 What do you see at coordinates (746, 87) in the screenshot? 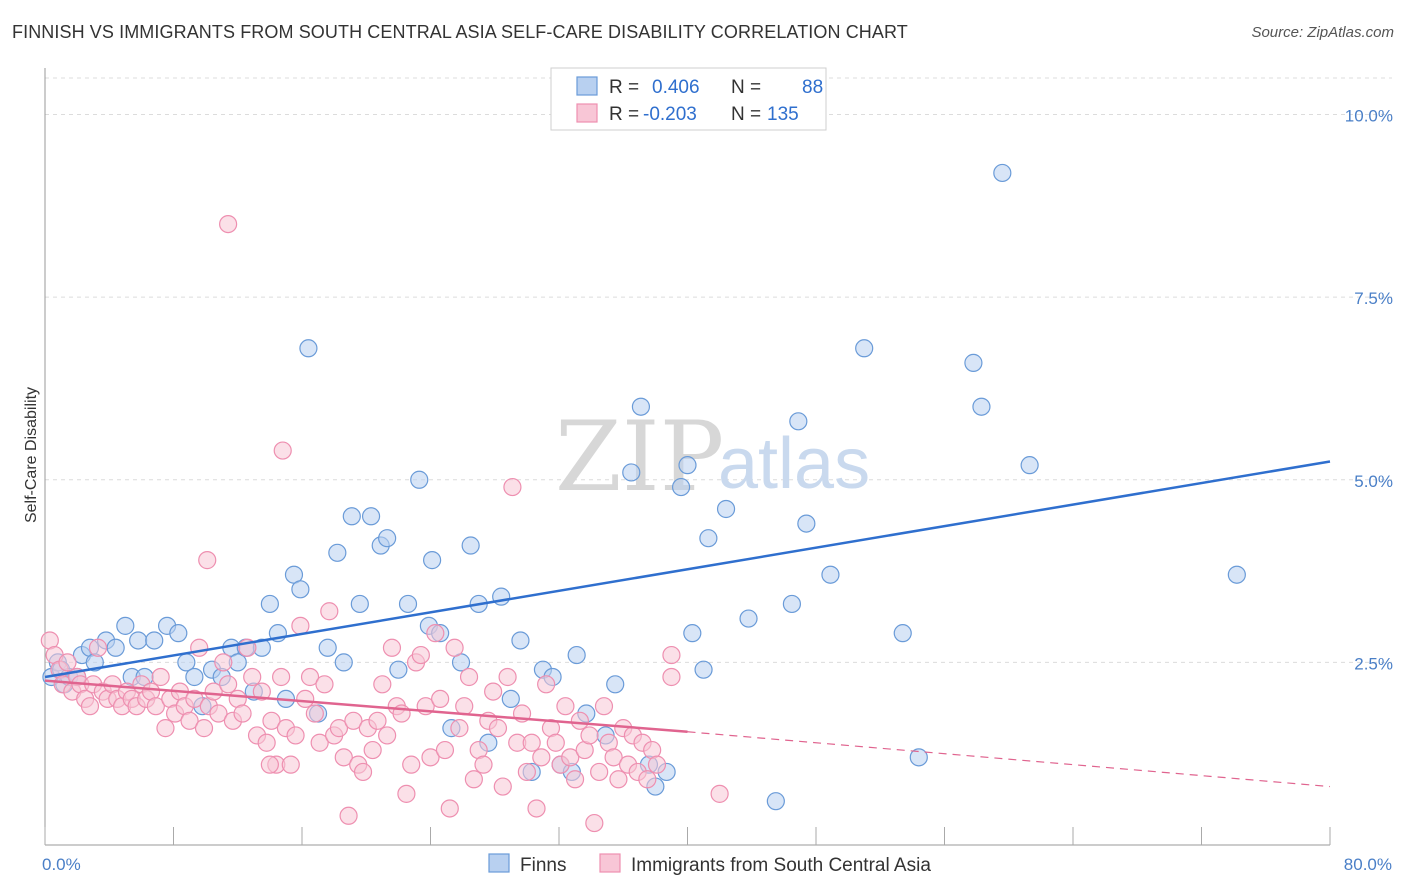
I see `legend-n-label-finns: N =` at bounding box center [746, 87].